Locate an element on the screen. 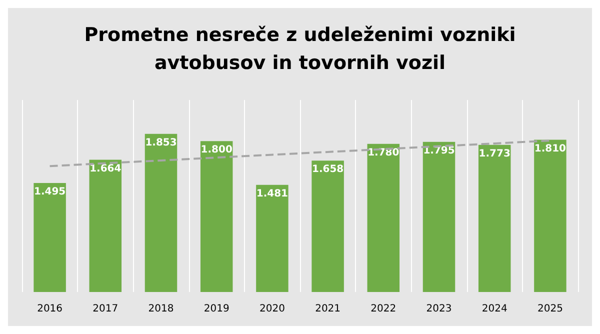 The image size is (600, 334). x-tick-label: 2024 is located at coordinates (495, 309).